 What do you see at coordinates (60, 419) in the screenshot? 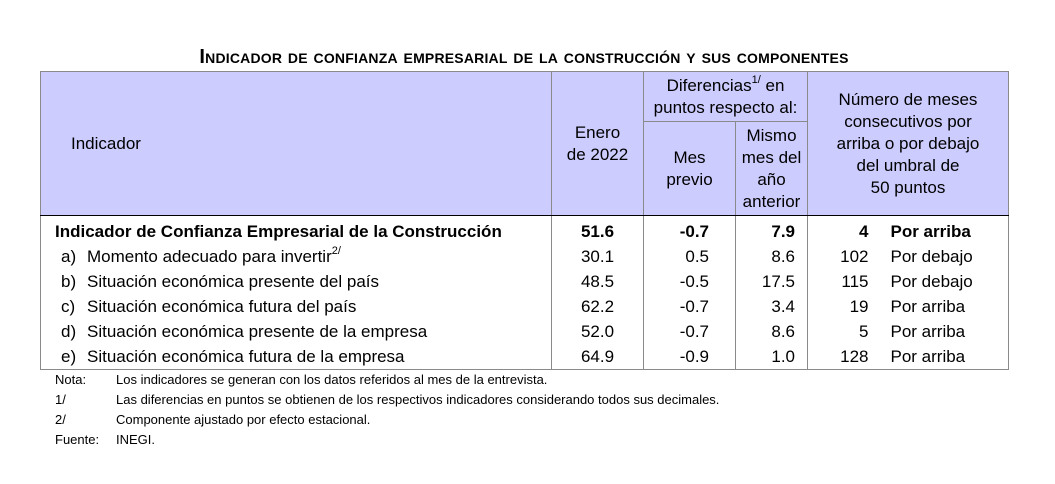
I see `footnote-key: 2/` at bounding box center [60, 419].